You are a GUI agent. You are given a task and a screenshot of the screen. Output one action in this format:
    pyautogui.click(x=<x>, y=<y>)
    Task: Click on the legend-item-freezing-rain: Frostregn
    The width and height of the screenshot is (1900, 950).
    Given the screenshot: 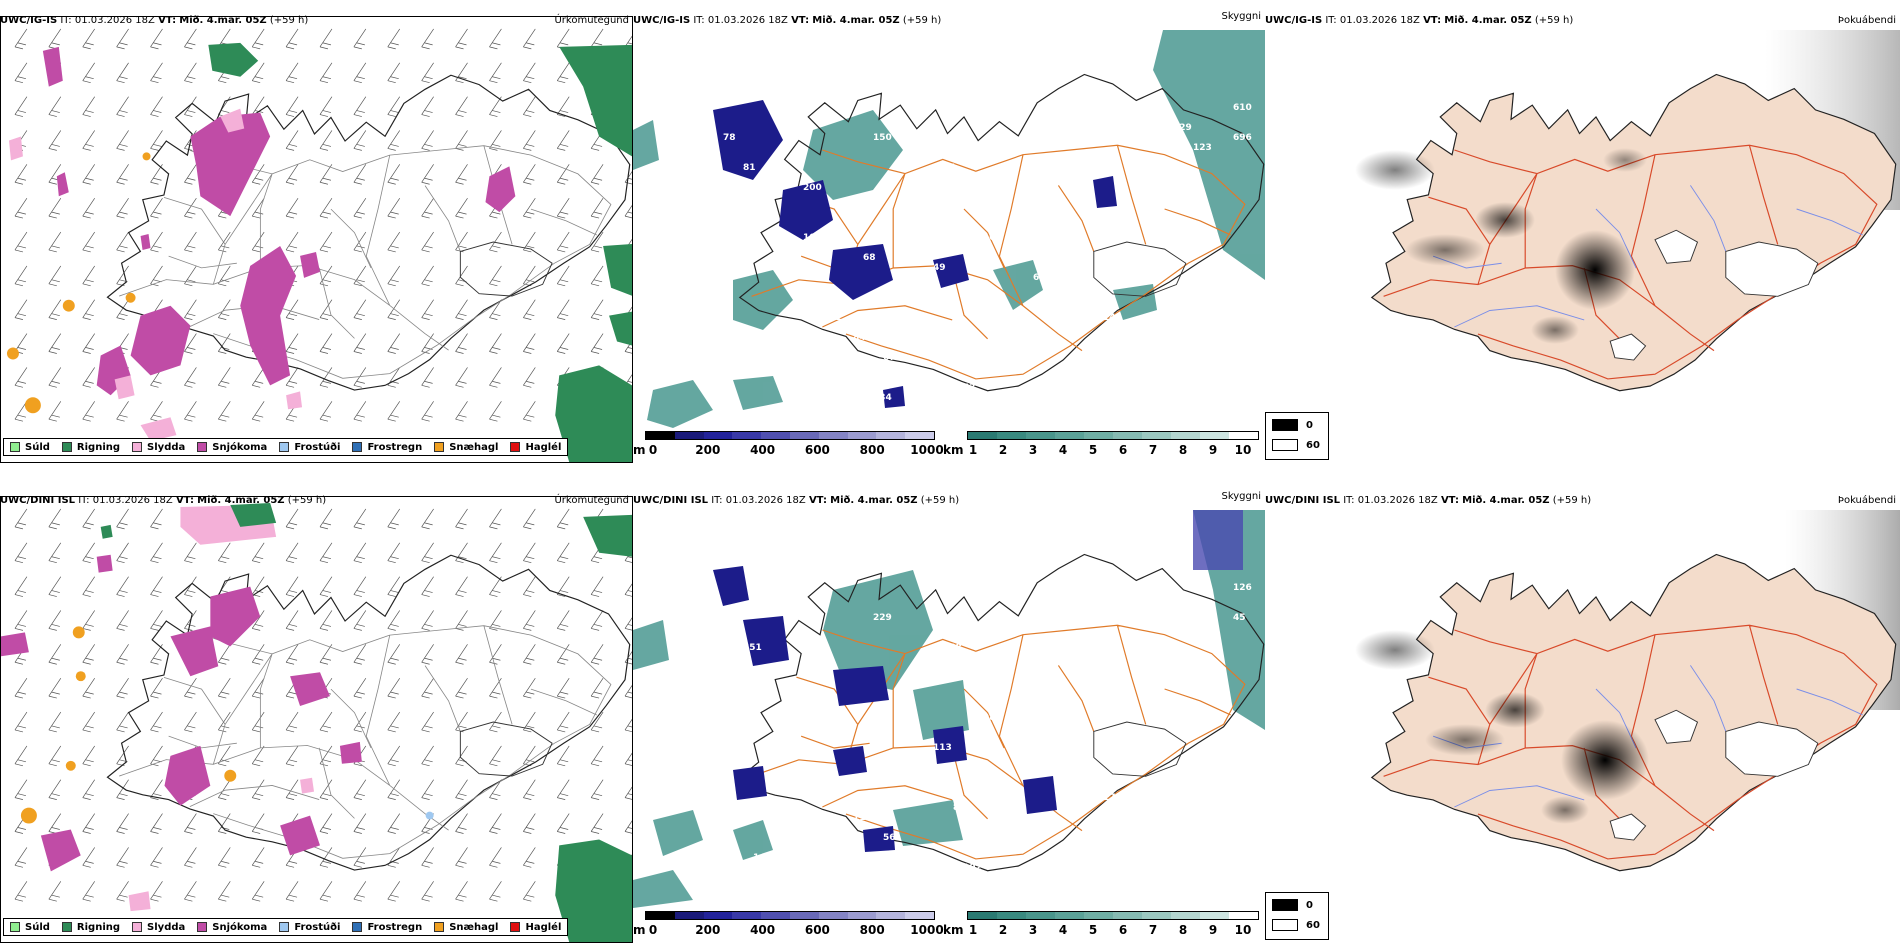 What is the action you would take?
    pyautogui.click(x=387, y=447)
    